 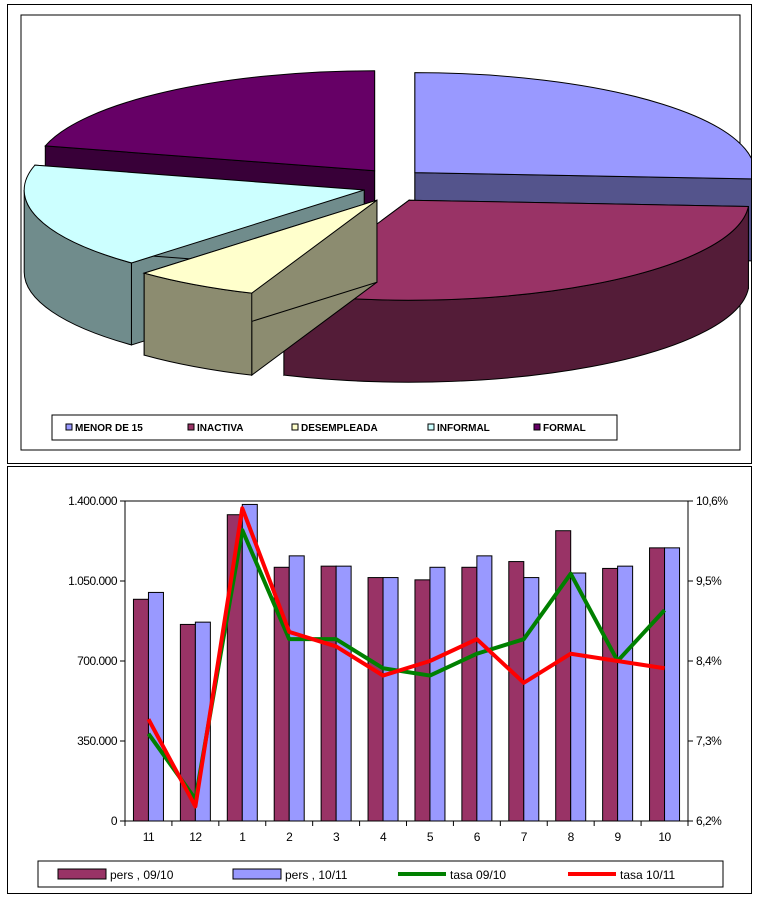 I want to click on y-right-tick-label: 8,4%, so click(x=709, y=661).